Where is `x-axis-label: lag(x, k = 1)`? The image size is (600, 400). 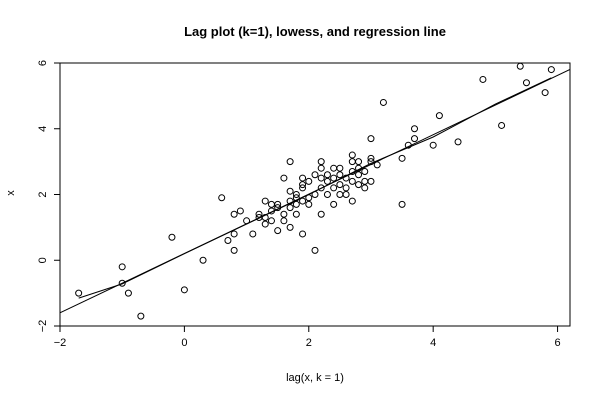 x-axis-label: lag(x, k = 1) is located at coordinates (315, 378).